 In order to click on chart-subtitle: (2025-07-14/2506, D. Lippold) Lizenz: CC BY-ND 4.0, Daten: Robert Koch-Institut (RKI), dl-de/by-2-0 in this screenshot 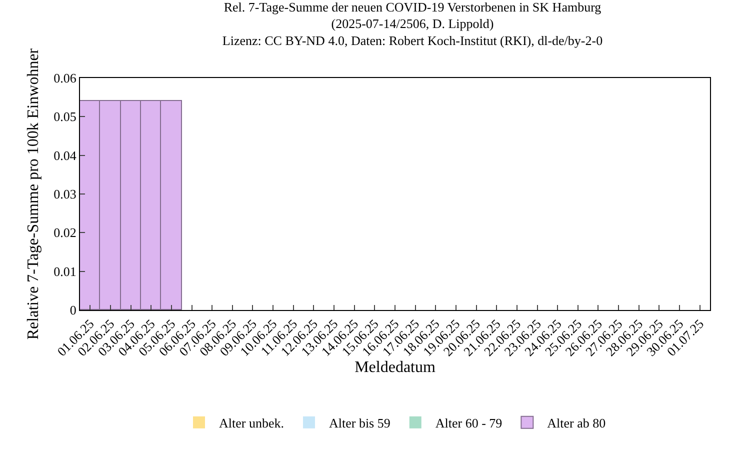, I will do `click(412, 32)`.